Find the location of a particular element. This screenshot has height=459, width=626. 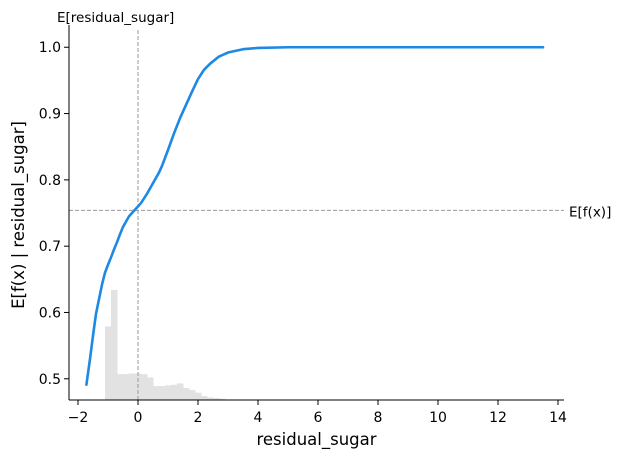

x-tick-label: 2 is located at coordinates (198, 418).